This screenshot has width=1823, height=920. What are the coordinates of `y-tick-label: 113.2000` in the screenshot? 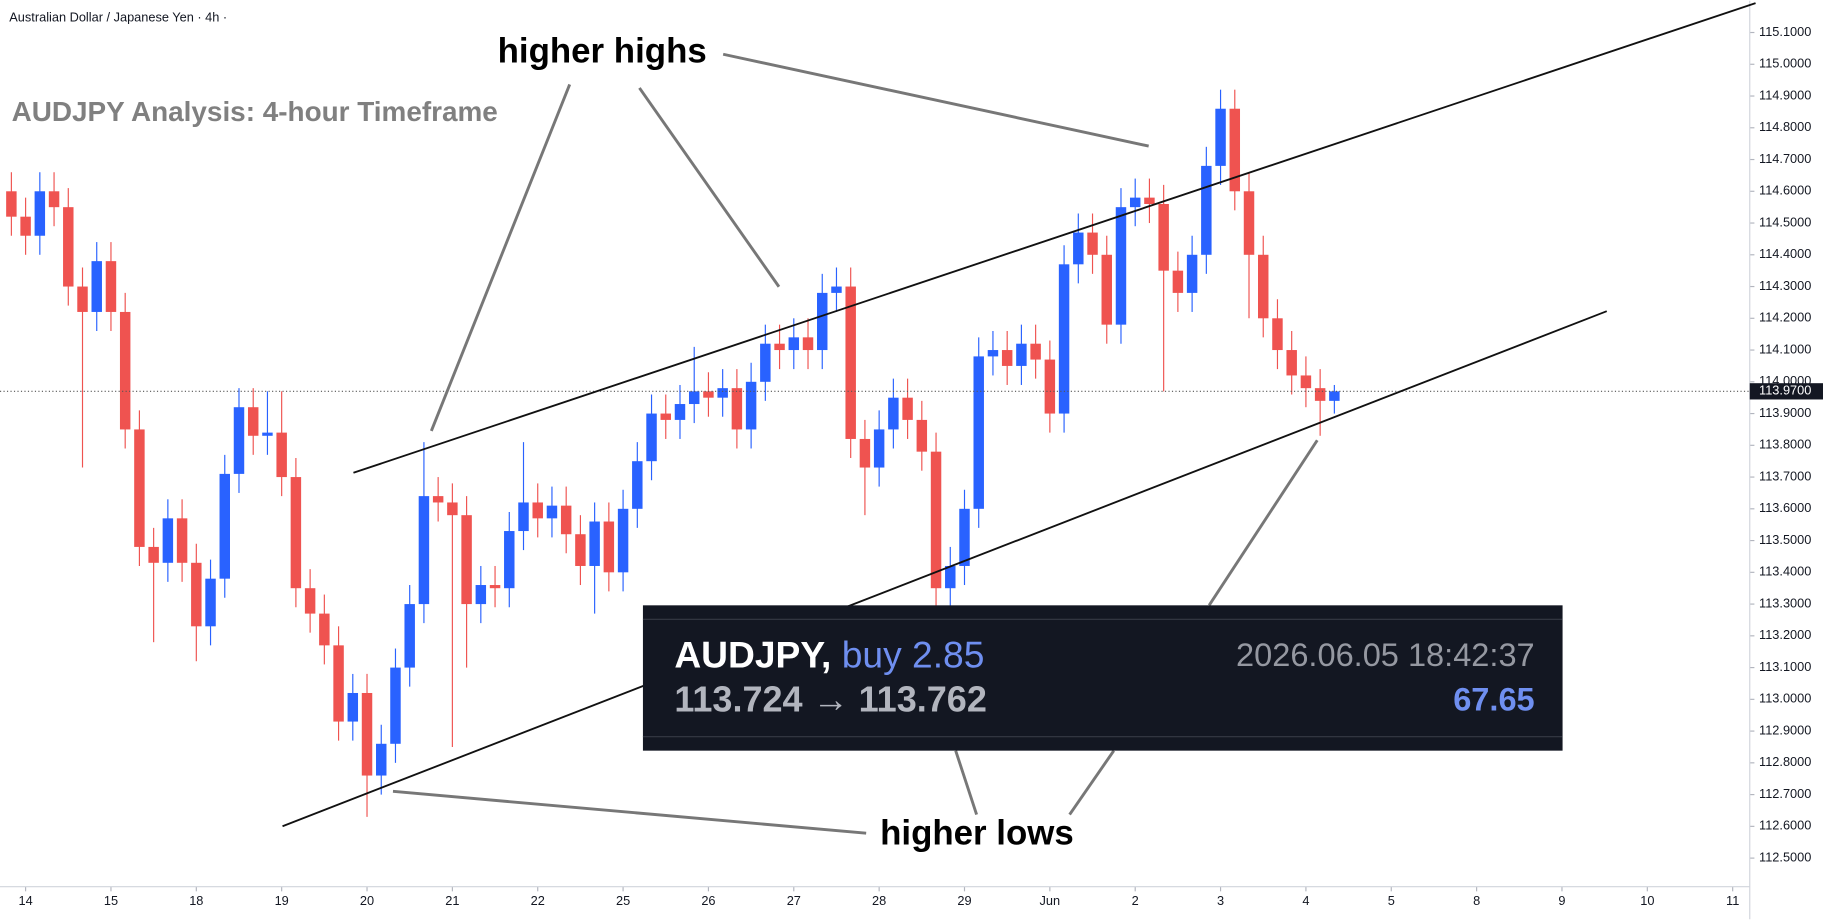 It's located at (1785, 634).